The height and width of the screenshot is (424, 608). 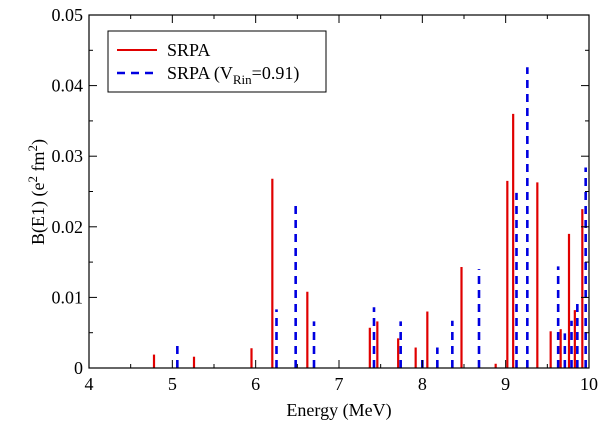 I want to click on y-tick-label: 0.02, so click(x=68, y=227).